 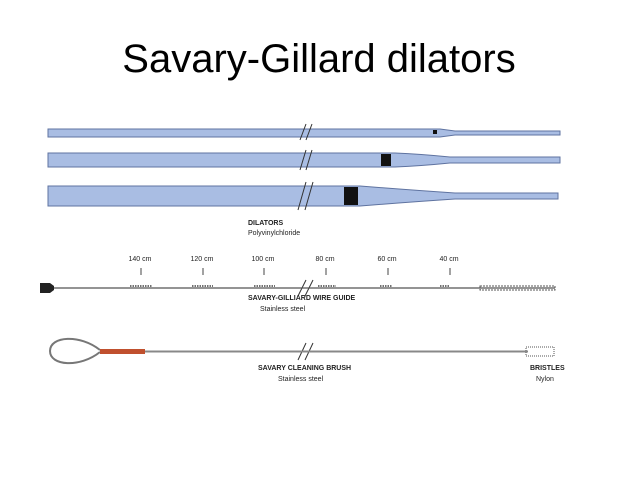 I want to click on brush-material: Stainless steel, so click(x=301, y=379).